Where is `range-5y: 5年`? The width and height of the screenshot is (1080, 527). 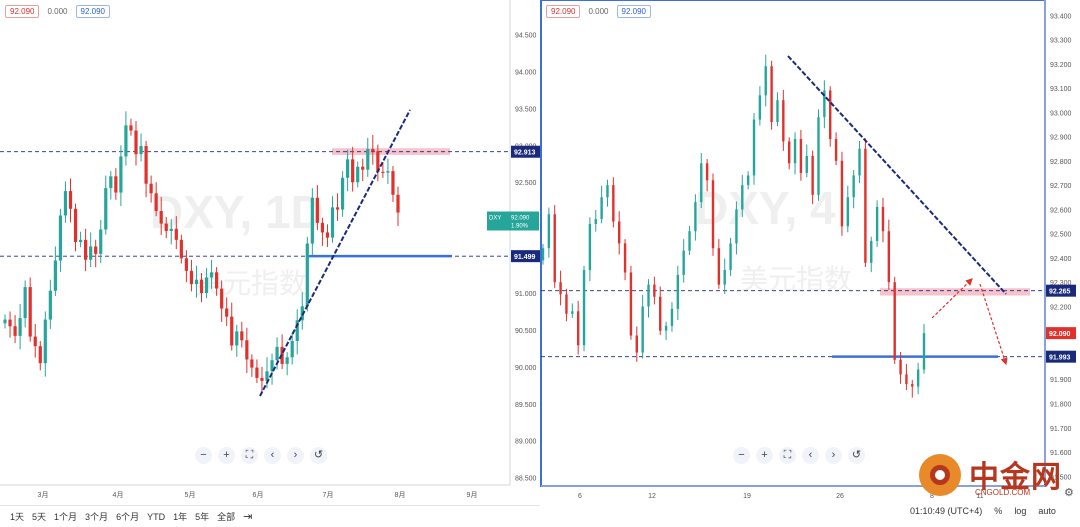
range-5y: 5年 is located at coordinates (202, 517).